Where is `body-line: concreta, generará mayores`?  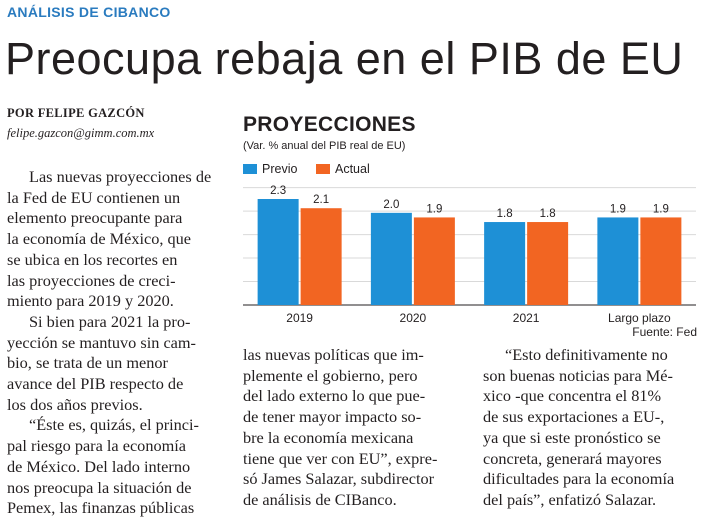 body-line: concreta, generará mayores is located at coordinates (572, 458).